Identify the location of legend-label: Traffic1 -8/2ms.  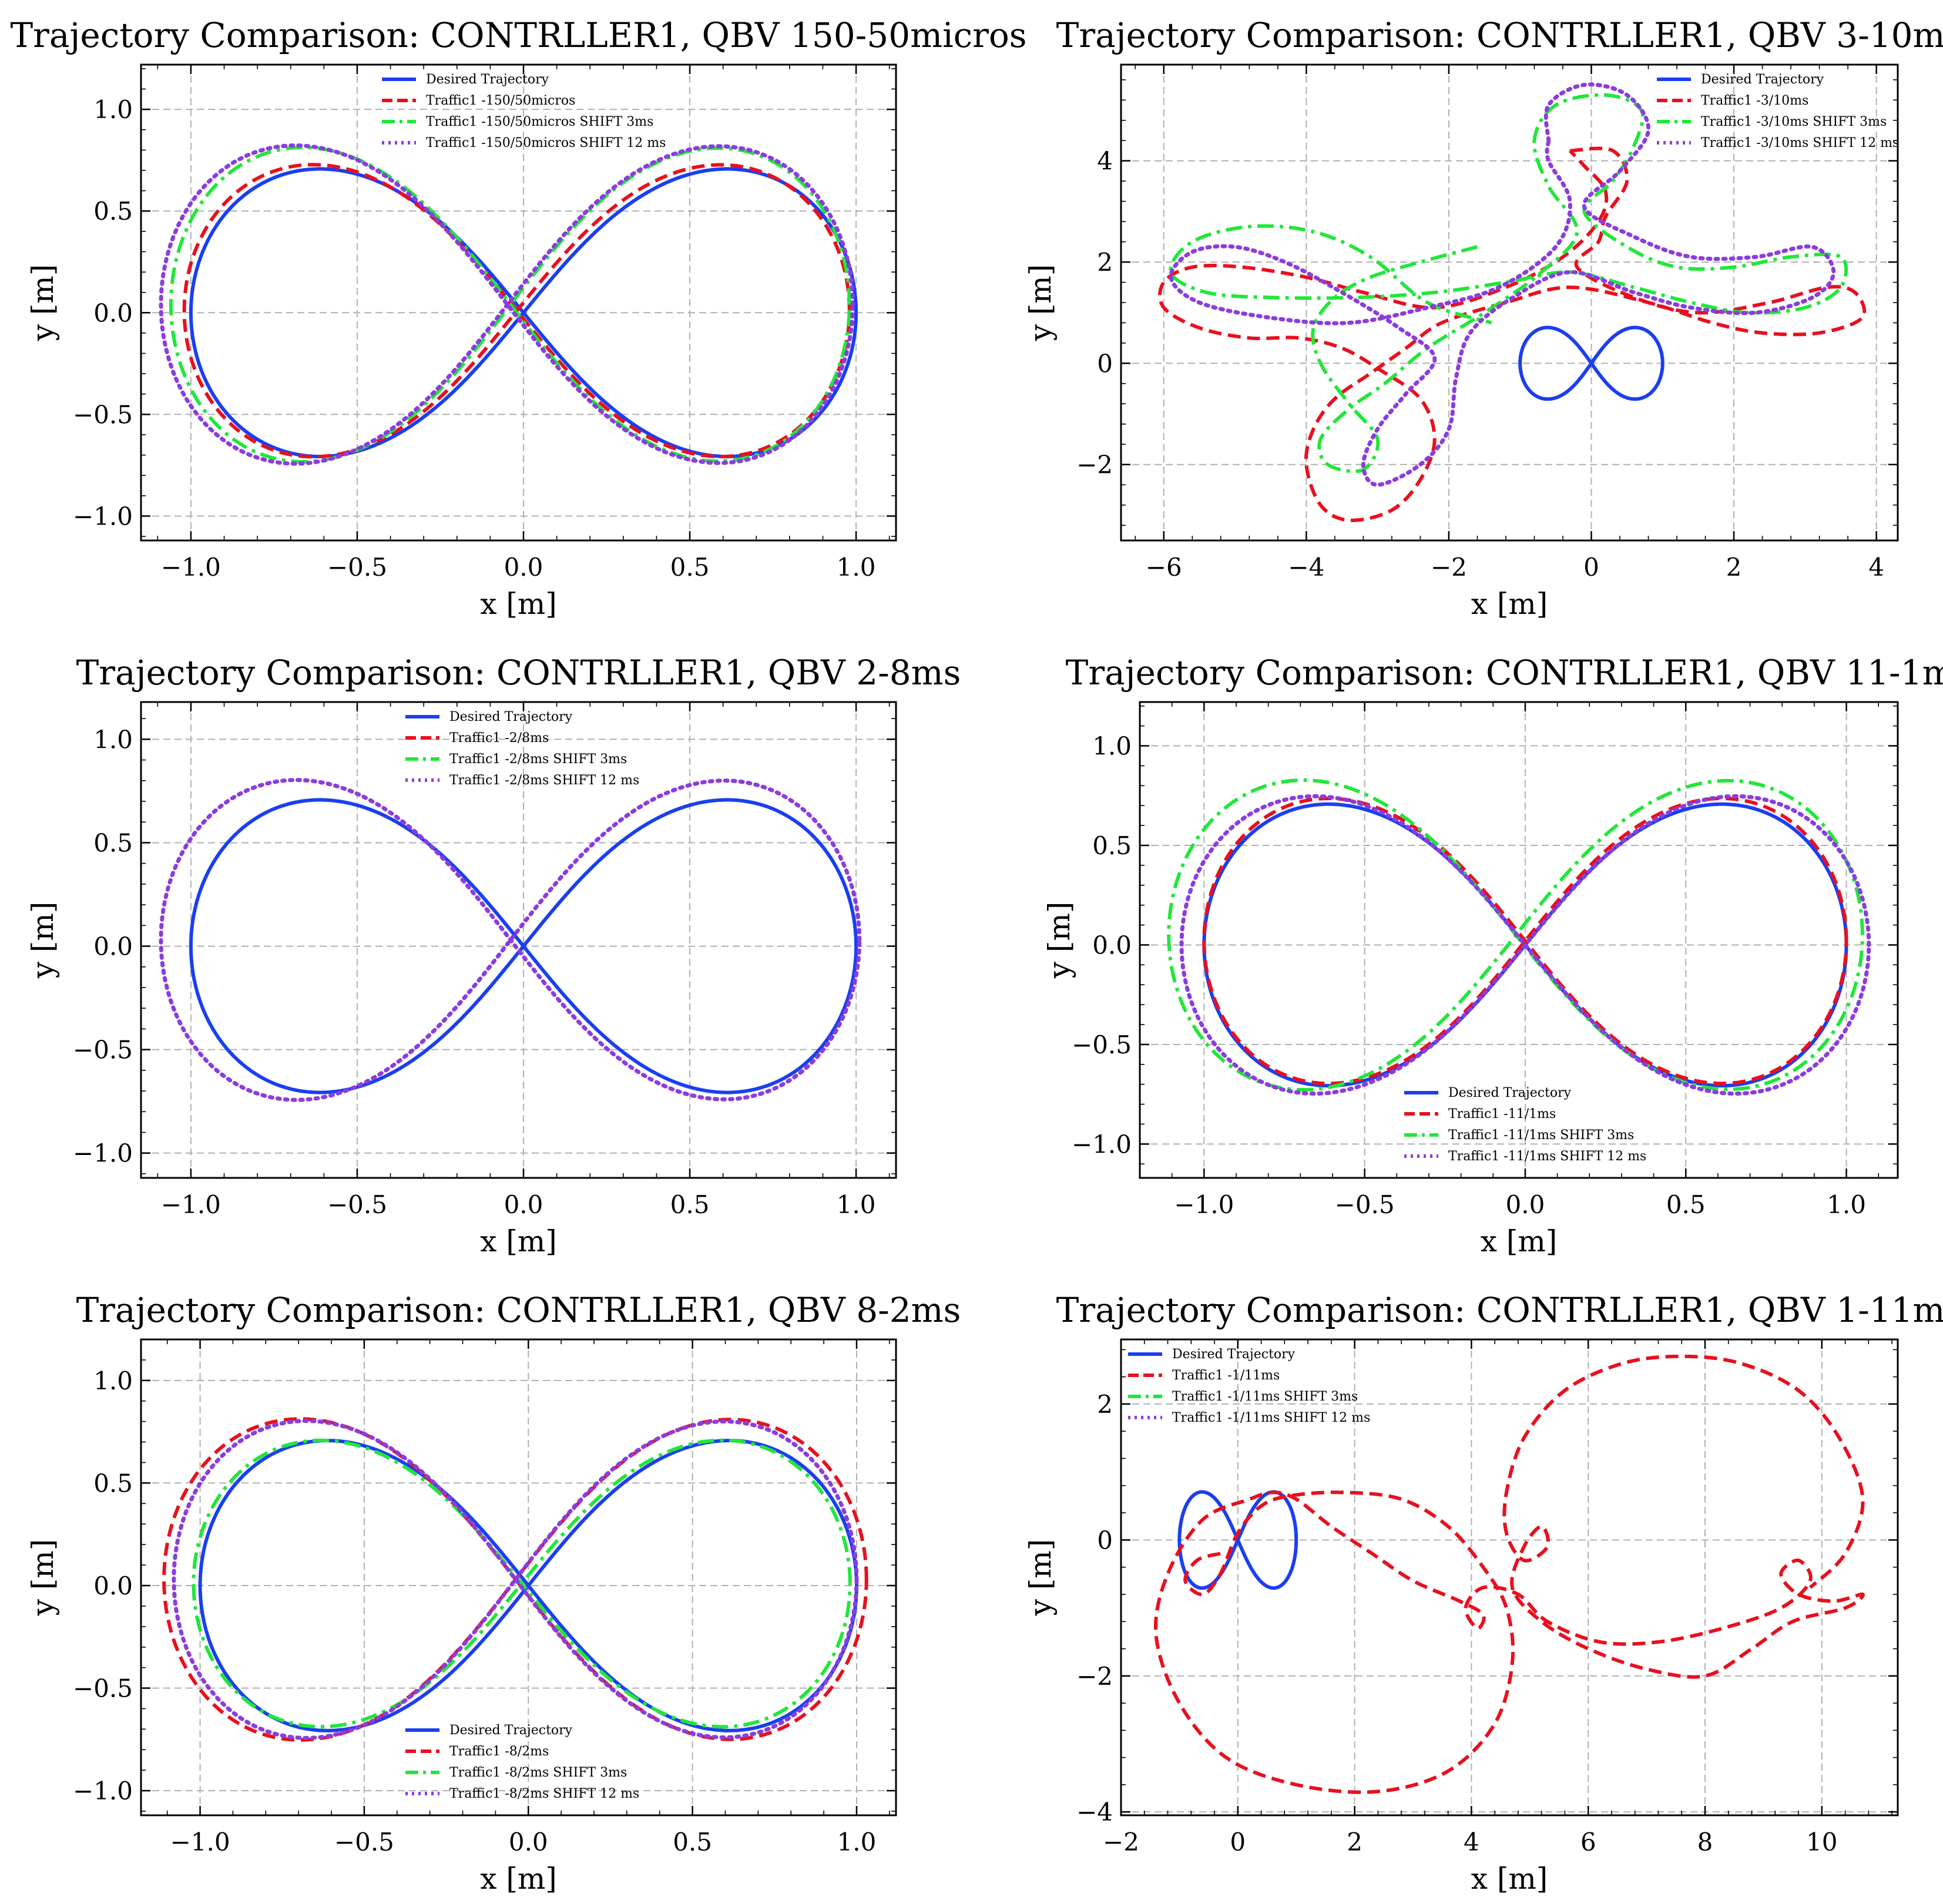
(499, 1751).